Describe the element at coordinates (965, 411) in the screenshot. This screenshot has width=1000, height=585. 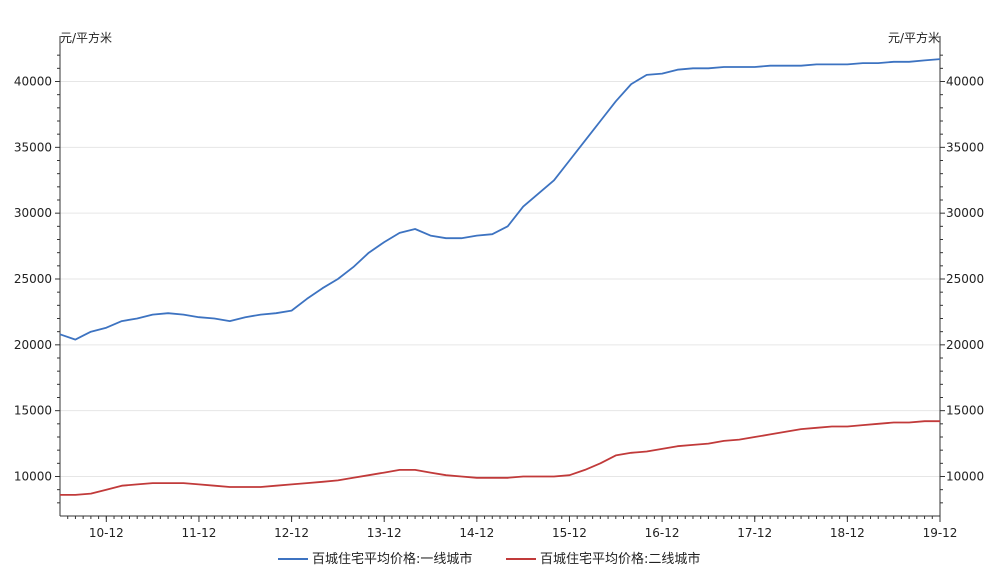
I see `right-y-tick-label: 15000` at that location.